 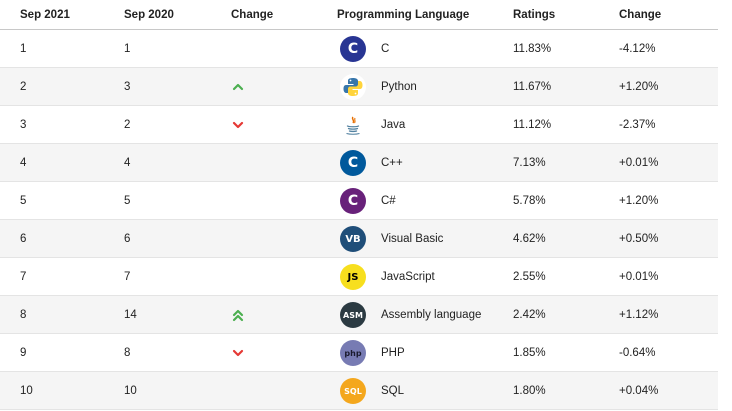 I want to click on logo-text: php, so click(x=353, y=353).